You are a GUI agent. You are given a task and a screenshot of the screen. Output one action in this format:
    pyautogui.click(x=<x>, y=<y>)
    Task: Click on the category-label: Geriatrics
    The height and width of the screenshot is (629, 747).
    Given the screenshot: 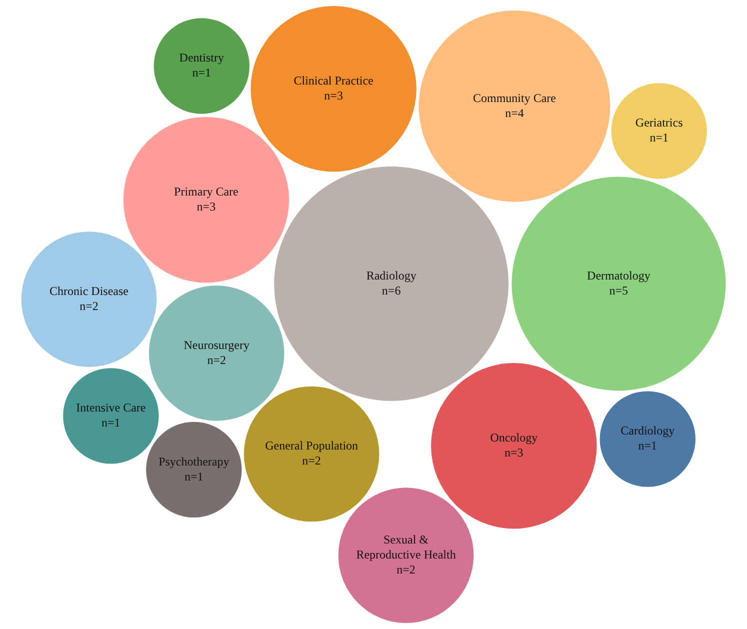 What is the action you would take?
    pyautogui.click(x=659, y=123)
    